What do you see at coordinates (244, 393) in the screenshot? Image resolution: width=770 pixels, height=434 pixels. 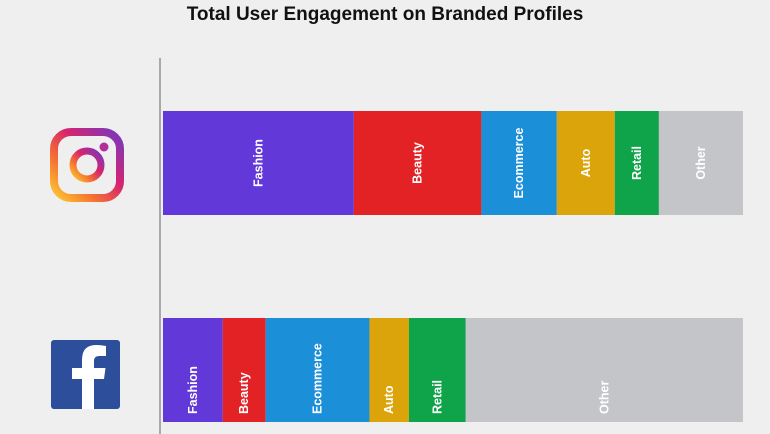 I see `segment-label-facebook-beauty: Beauty` at bounding box center [244, 393].